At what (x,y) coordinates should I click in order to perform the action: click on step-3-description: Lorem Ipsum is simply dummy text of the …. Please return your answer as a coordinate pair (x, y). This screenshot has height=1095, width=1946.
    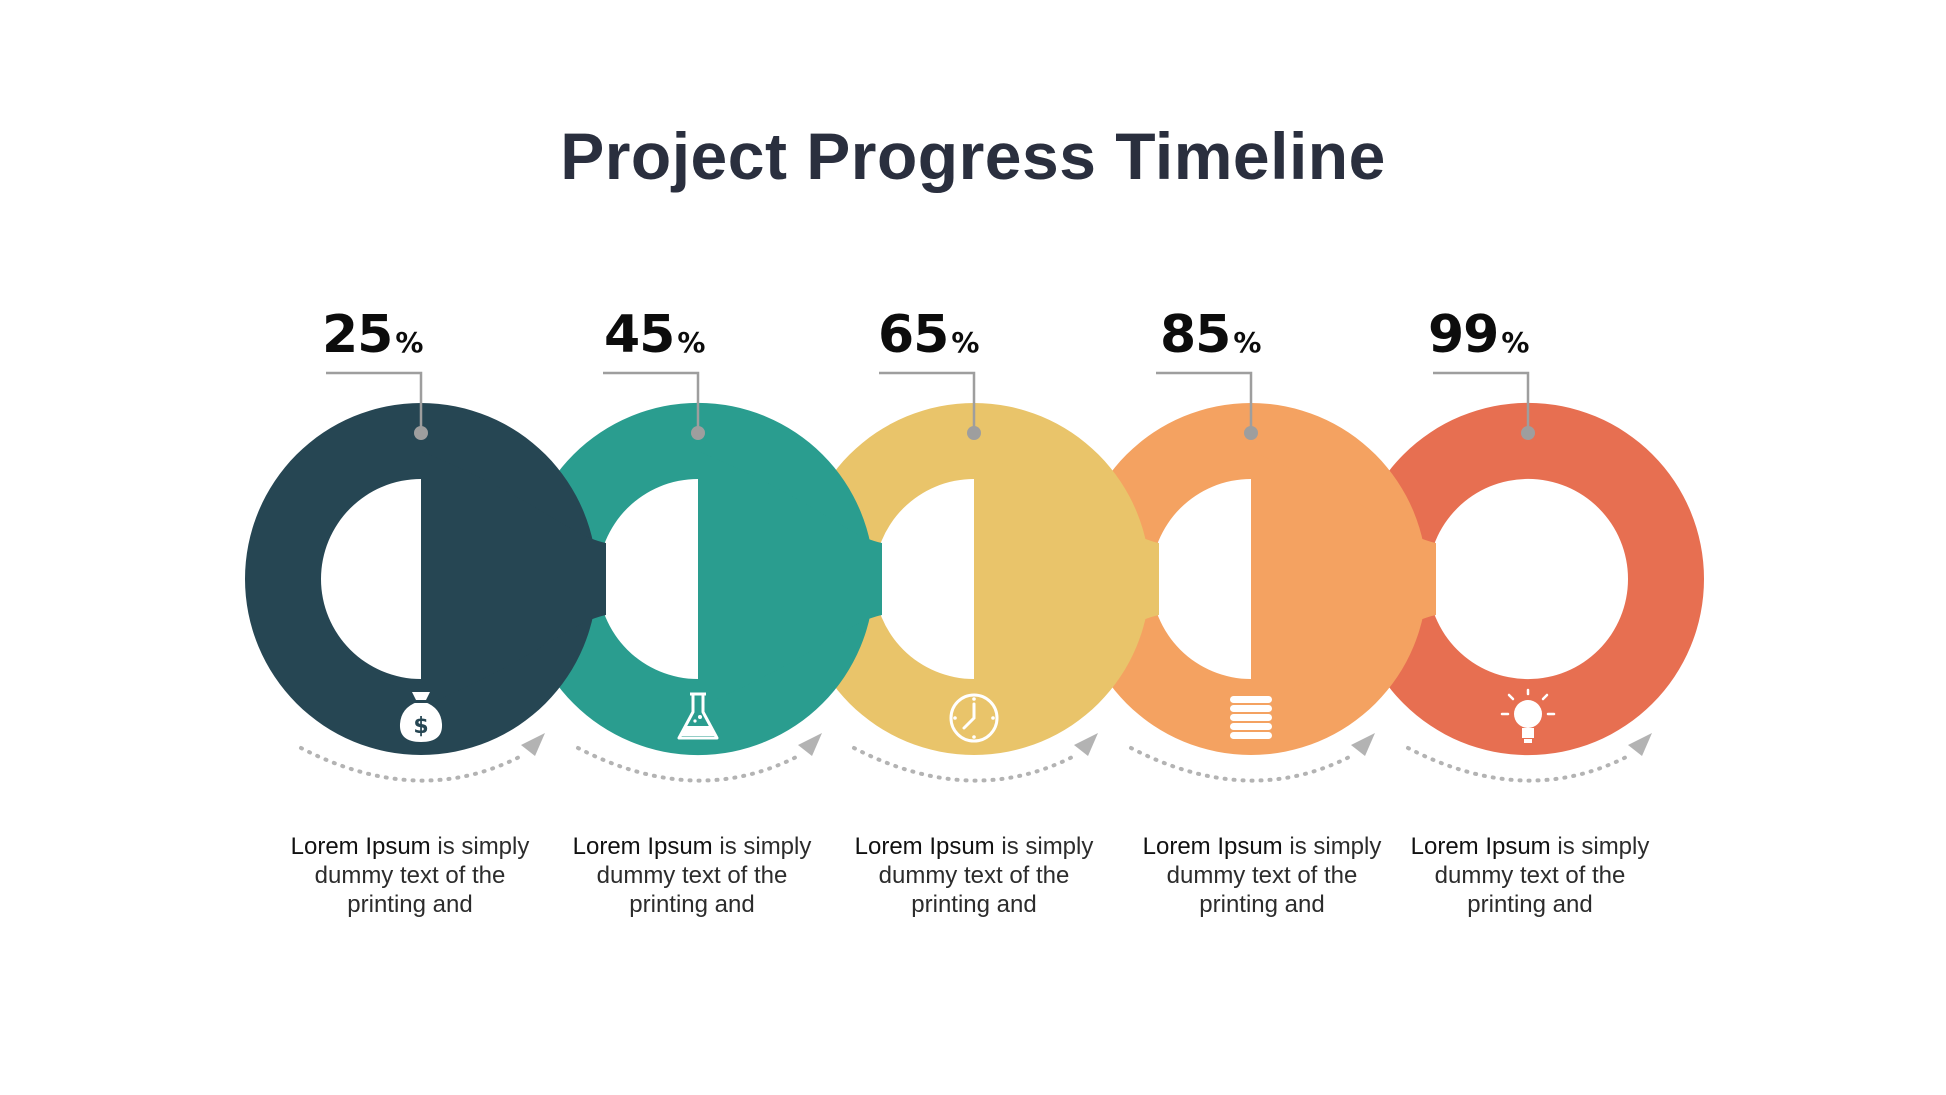
    Looking at the image, I should click on (974, 875).